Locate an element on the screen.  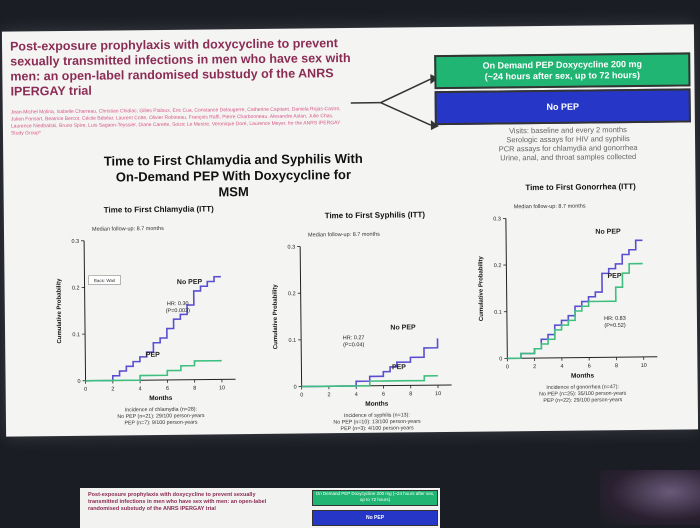
no-pep-arm-box: No PEP is located at coordinates (563, 106).